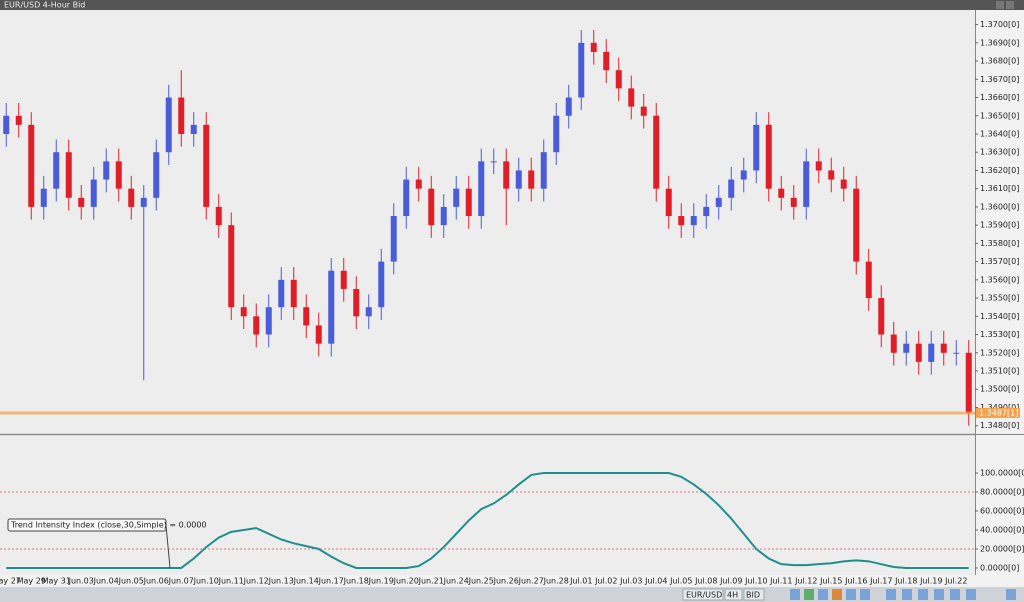 Image resolution: width=1024 pixels, height=602 pixels. I want to click on symbol: EUR/USD, so click(704, 595).